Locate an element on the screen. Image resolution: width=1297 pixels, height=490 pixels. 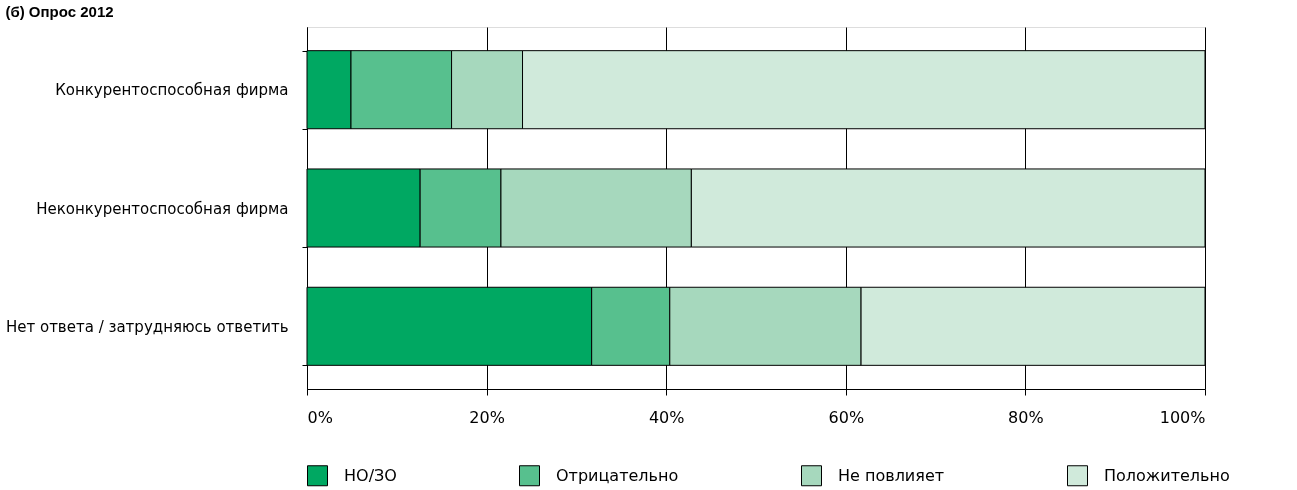
x-tick-label: 20% is located at coordinates (487, 417).